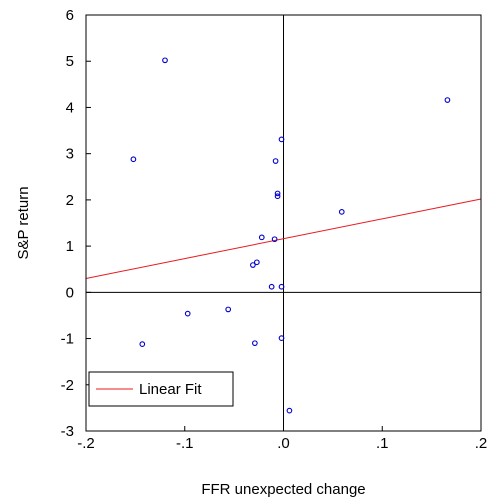  Describe the element at coordinates (70, 61) in the screenshot. I see `y-tick-label: 5` at that location.